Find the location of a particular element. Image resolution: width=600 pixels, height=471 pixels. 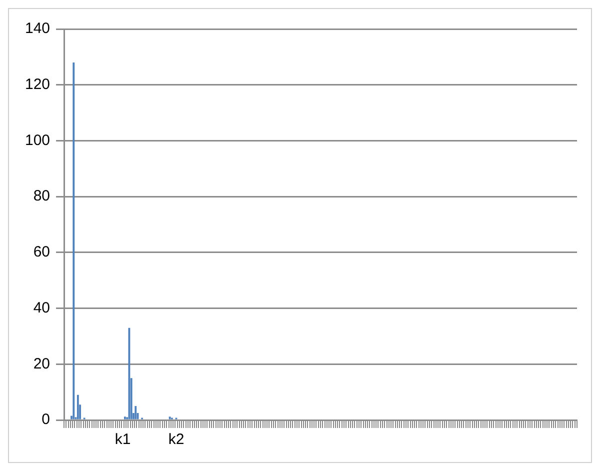

y-tick-label: 40 is located at coordinates (41, 307).